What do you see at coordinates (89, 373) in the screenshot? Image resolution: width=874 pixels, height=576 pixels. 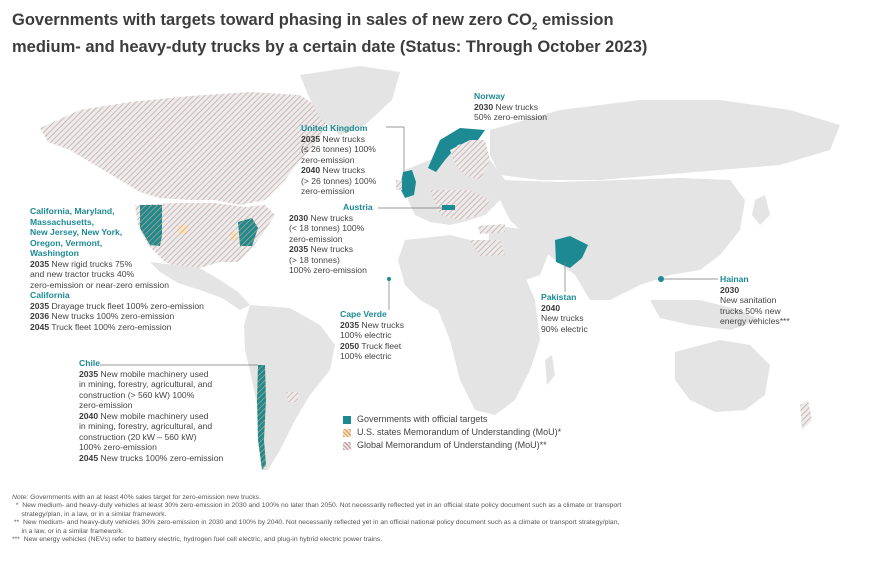 I see `chile-year-1: 2035` at bounding box center [89, 373].